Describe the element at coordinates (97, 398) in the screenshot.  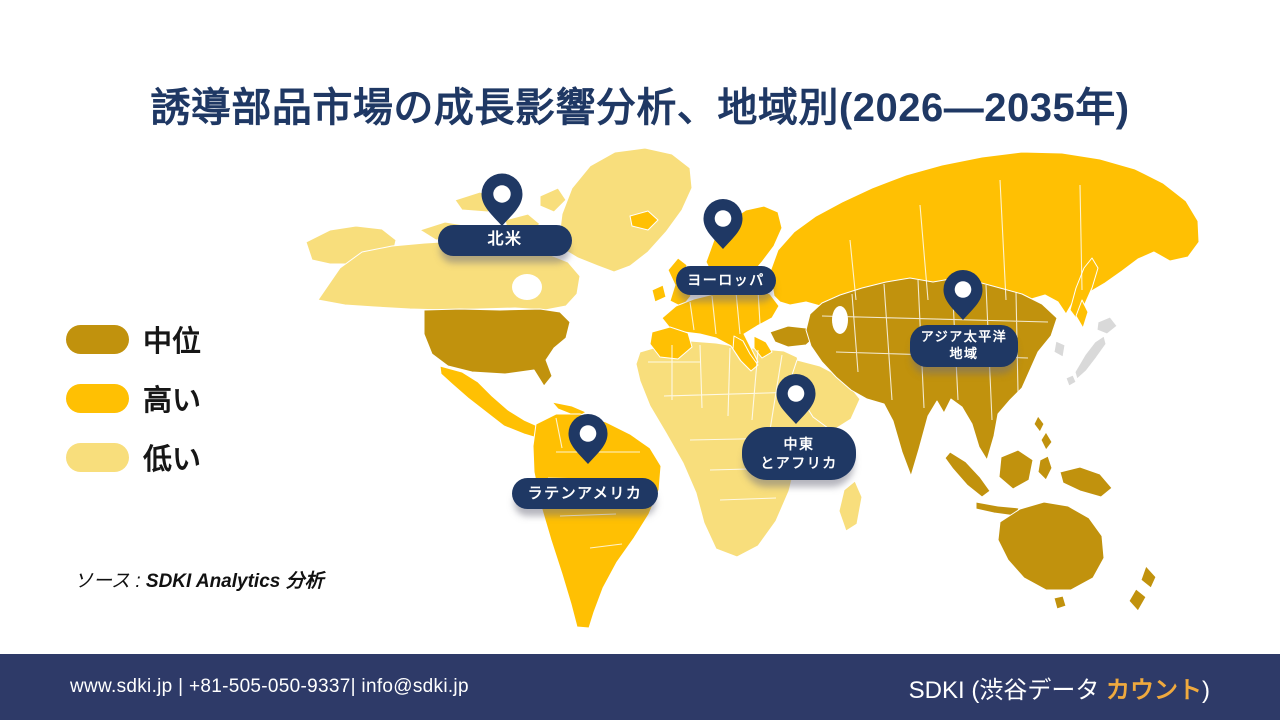
I see `legend-swatch-high` at that location.